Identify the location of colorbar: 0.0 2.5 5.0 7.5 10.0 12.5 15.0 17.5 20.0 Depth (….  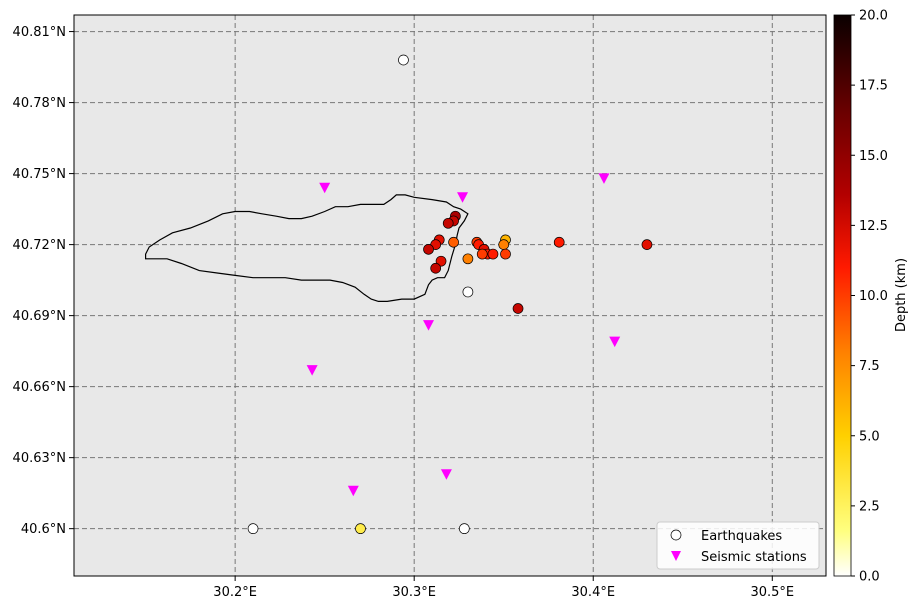
(871, 297).